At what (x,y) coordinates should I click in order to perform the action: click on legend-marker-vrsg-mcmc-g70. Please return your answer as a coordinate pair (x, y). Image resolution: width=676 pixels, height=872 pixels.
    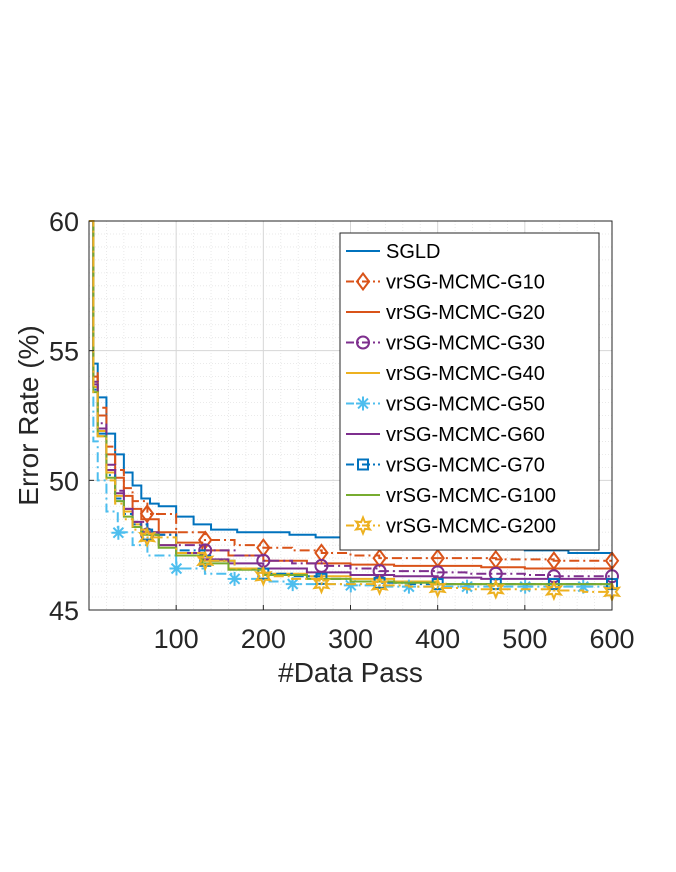
    Looking at the image, I should click on (363, 464).